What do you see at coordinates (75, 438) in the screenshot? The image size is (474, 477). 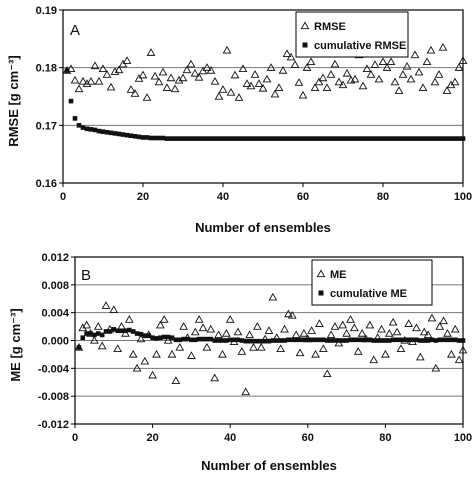 I see `x-tick-label: 0` at bounding box center [75, 438].